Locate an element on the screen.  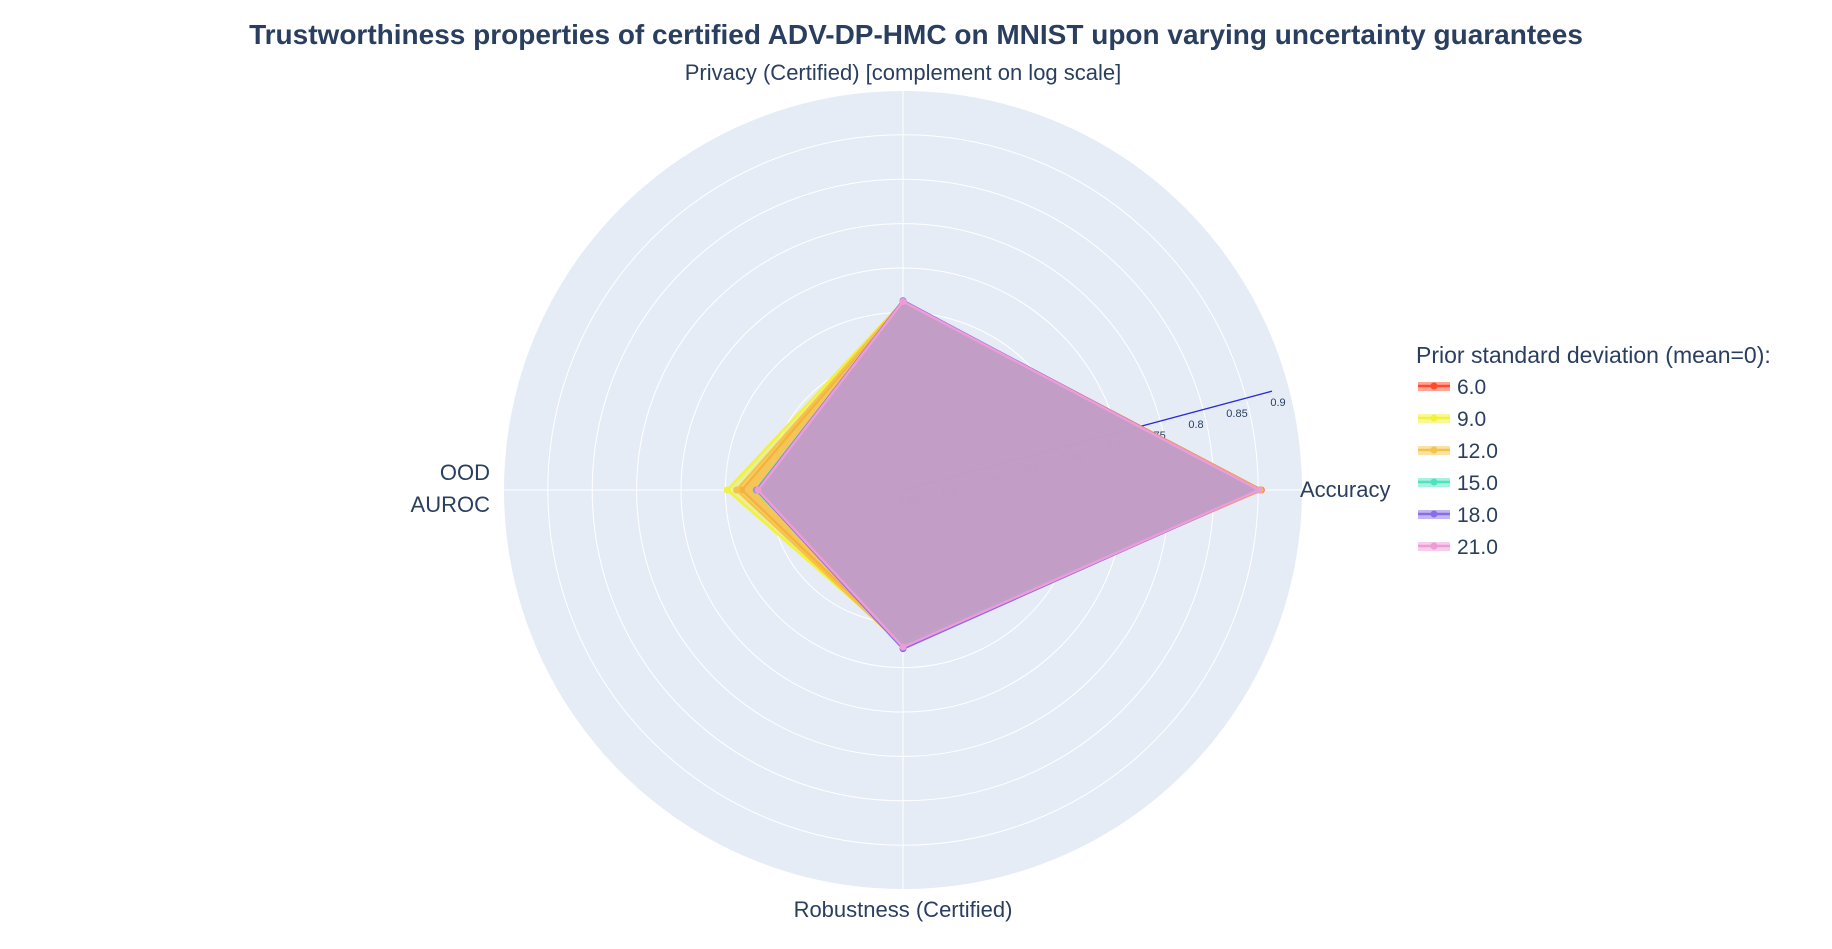
radial-tick-label: 0.9 is located at coordinates (1277, 403).